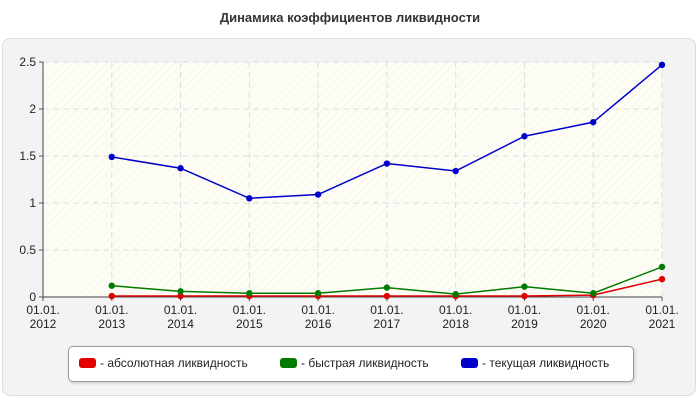  What do you see at coordinates (27, 156) in the screenshot?
I see `y-tick-label: 1.5` at bounding box center [27, 156].